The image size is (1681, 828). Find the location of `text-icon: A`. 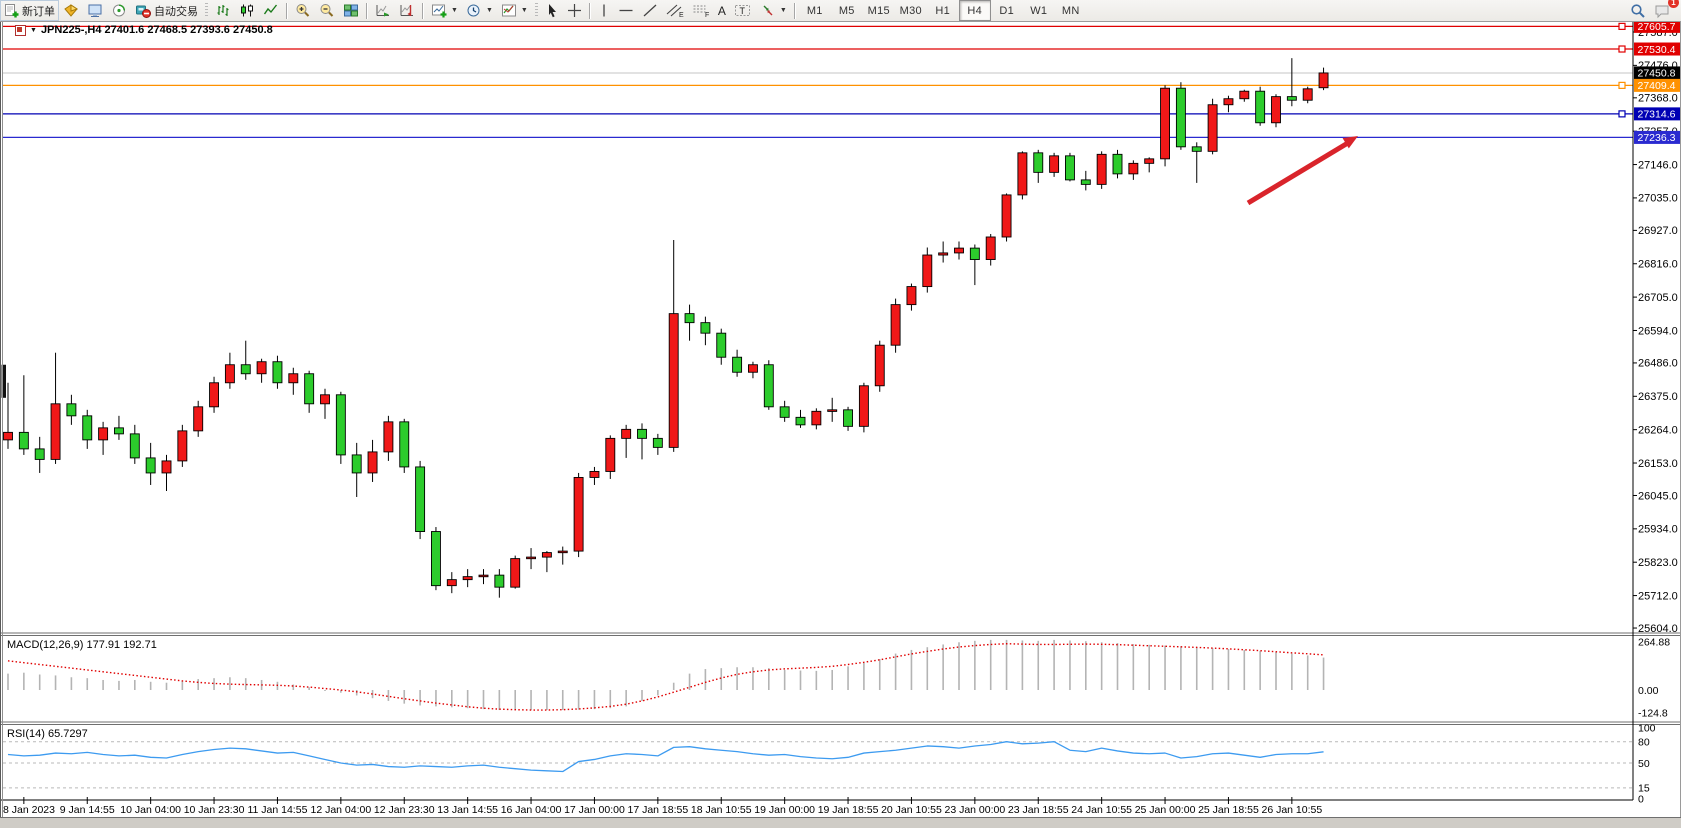

text-icon: A is located at coordinates (721, 10).